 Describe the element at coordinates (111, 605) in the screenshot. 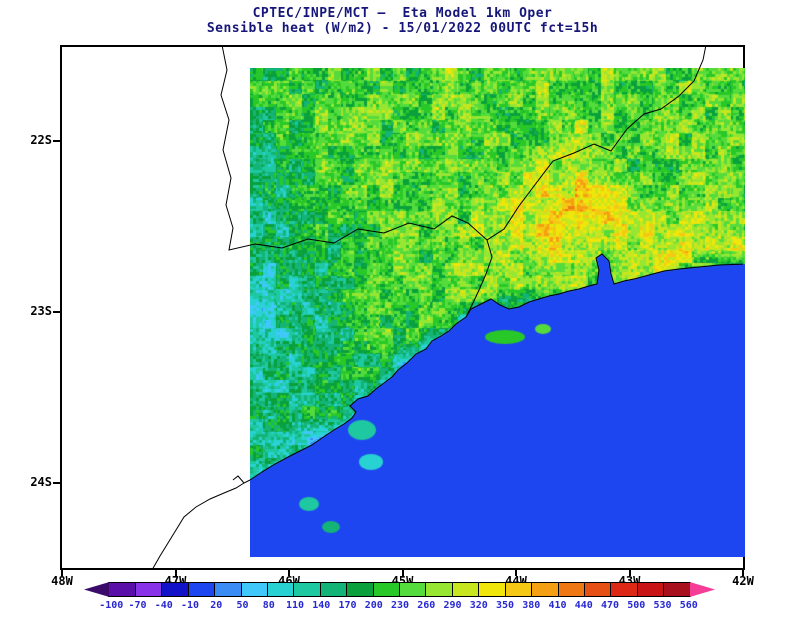

I see `colorbar-tick-label: -100` at that location.